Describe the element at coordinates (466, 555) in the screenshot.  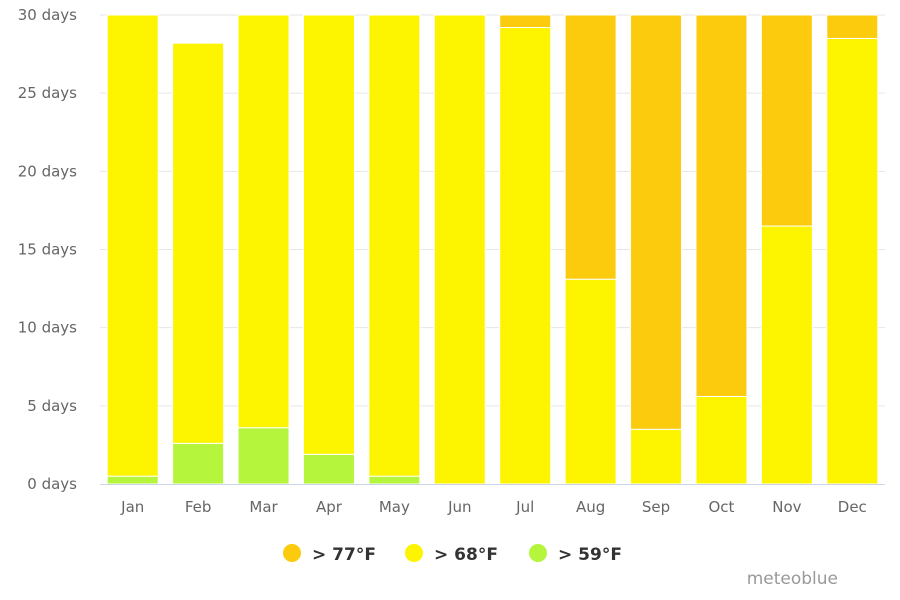
I see `legend-label: > 68°F` at that location.